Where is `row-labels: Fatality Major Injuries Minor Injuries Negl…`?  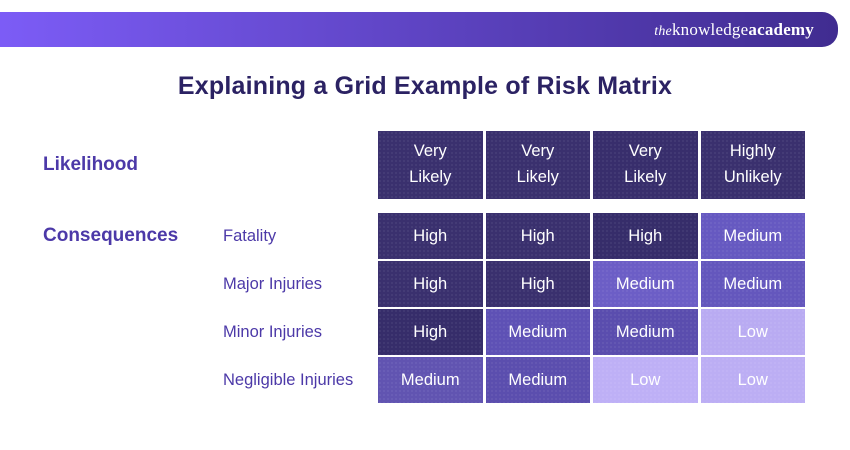
row-labels: Fatality Major Injuries Minor Injuries Negl… is located at coordinates (288, 308).